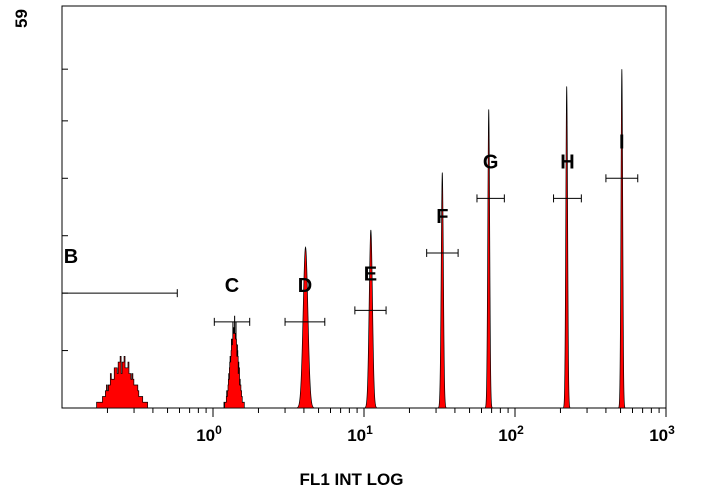 The height and width of the screenshot is (499, 703). Describe the element at coordinates (305, 286) in the screenshot. I see `gate-label: D` at that location.